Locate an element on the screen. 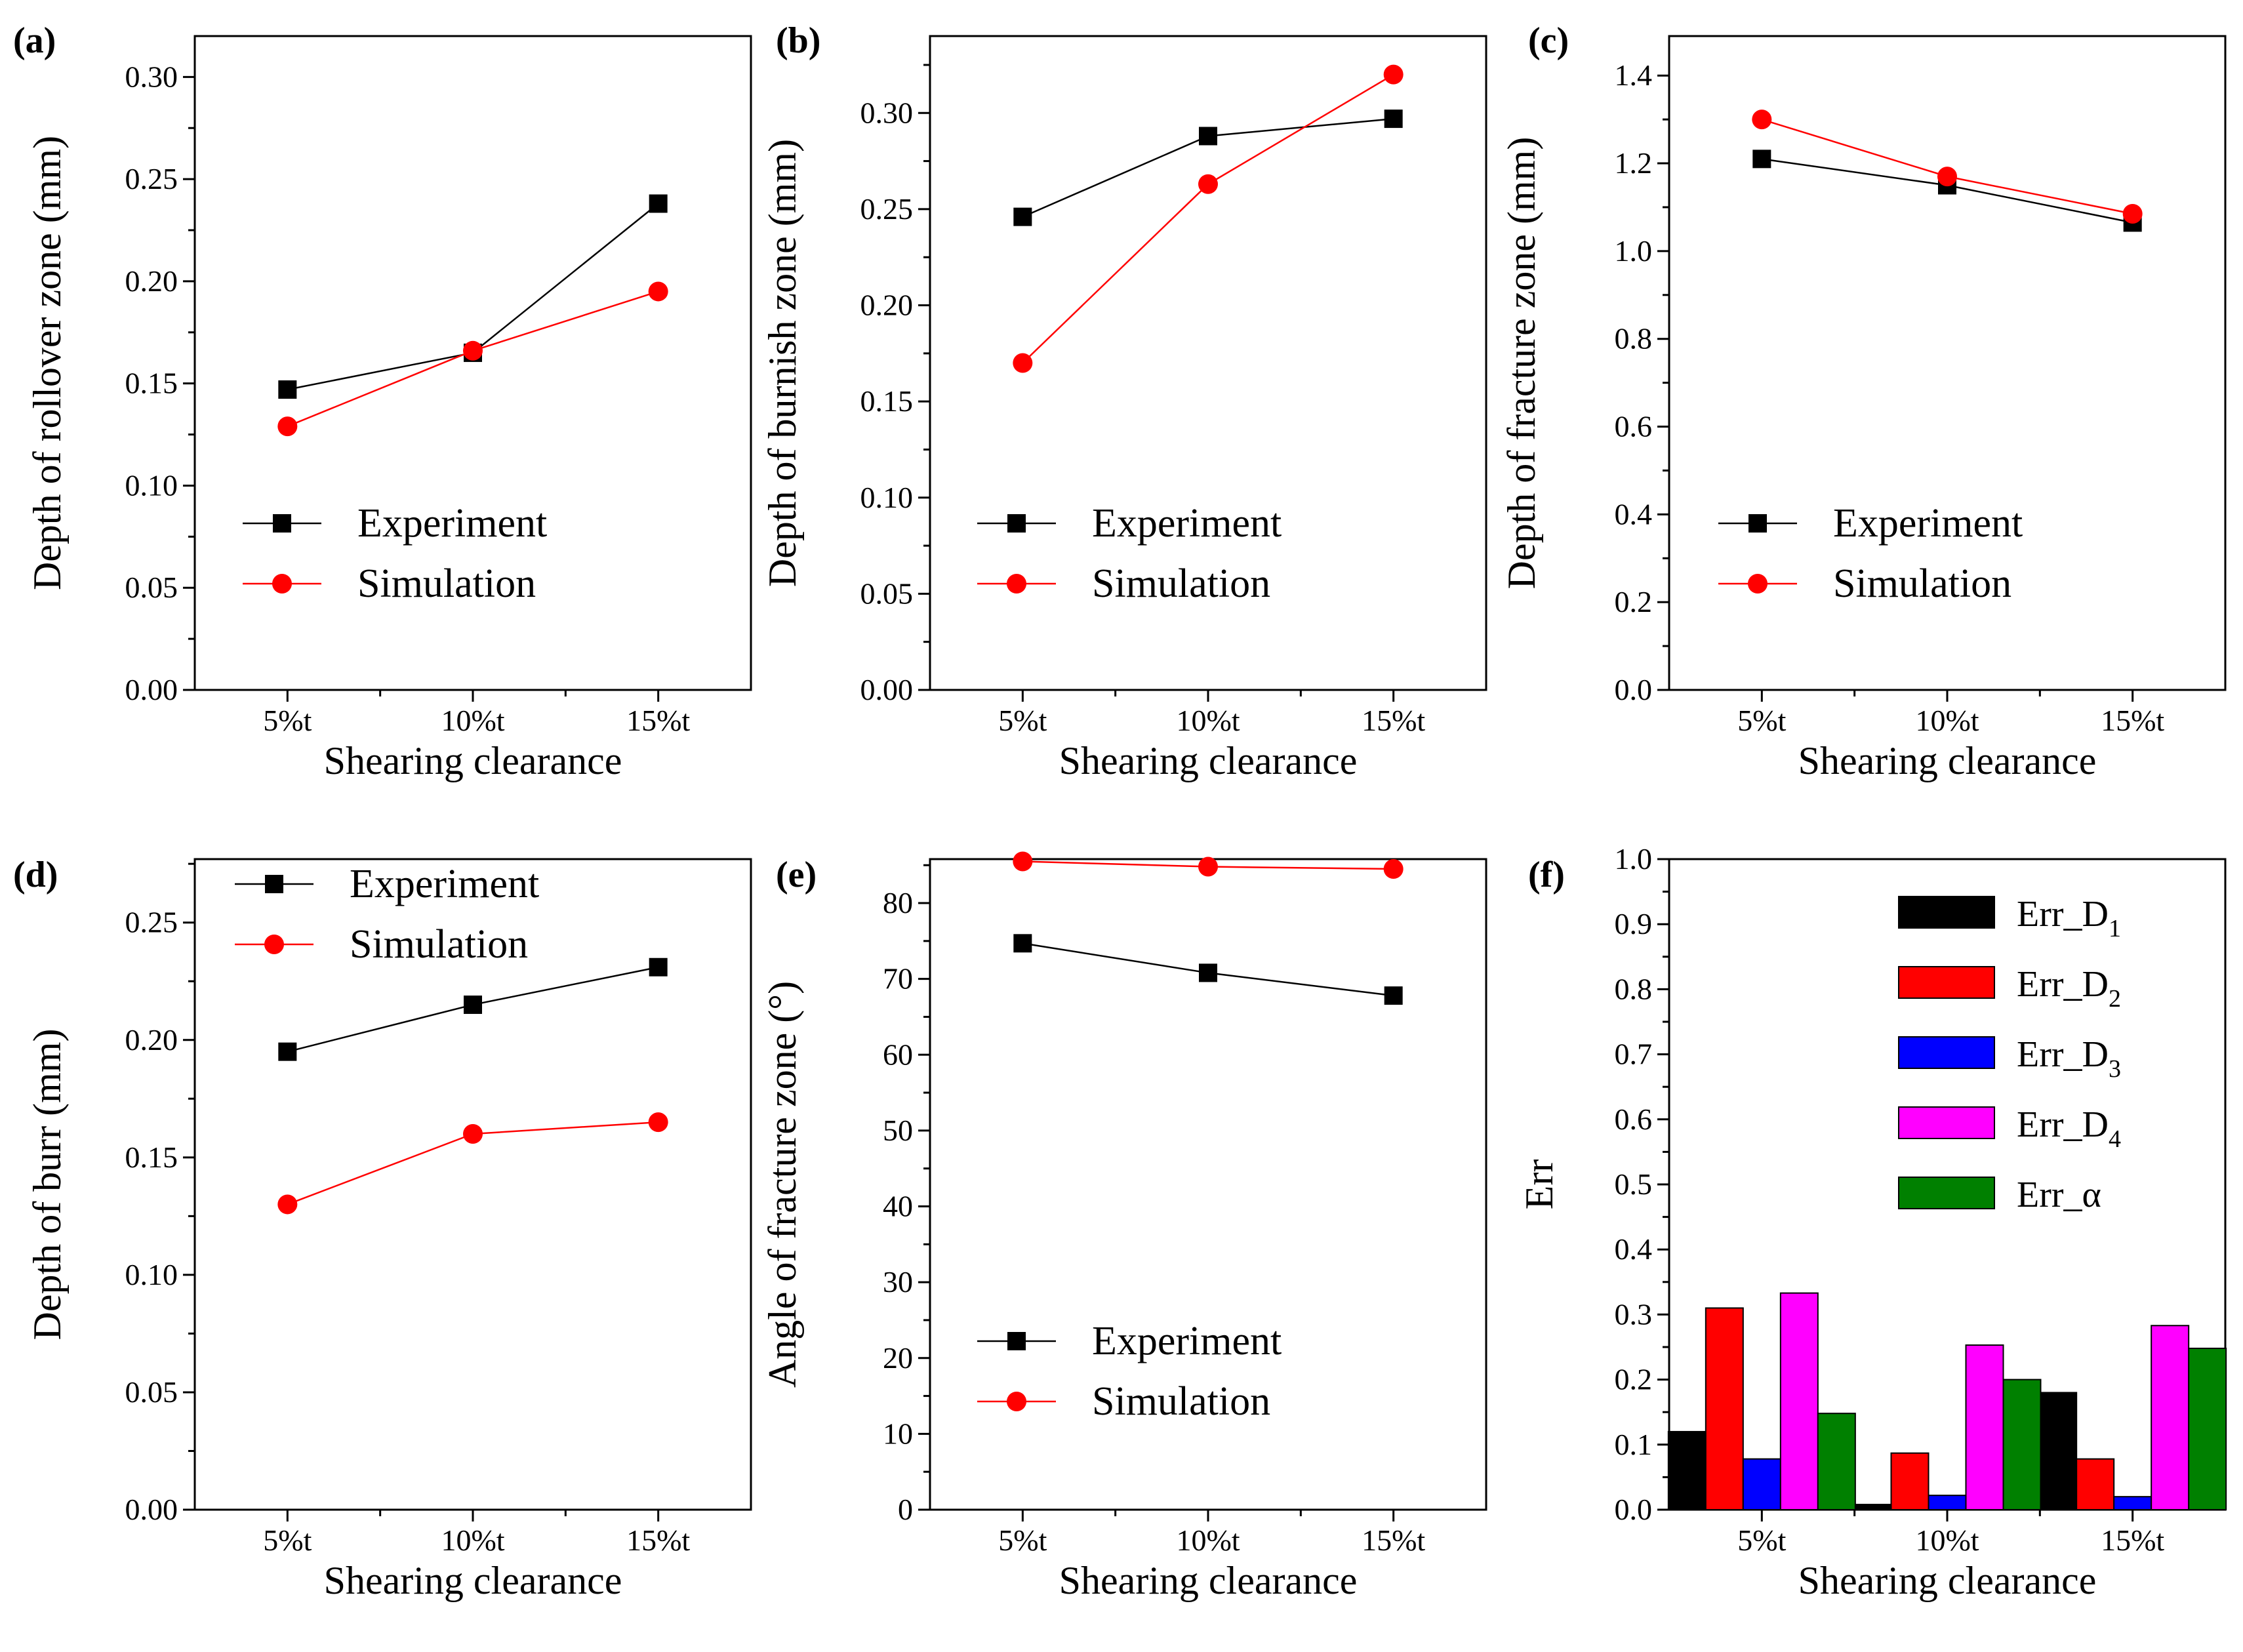 This screenshot has width=2243, height=1652. y-tick-label: 0.5 is located at coordinates (1634, 1184).